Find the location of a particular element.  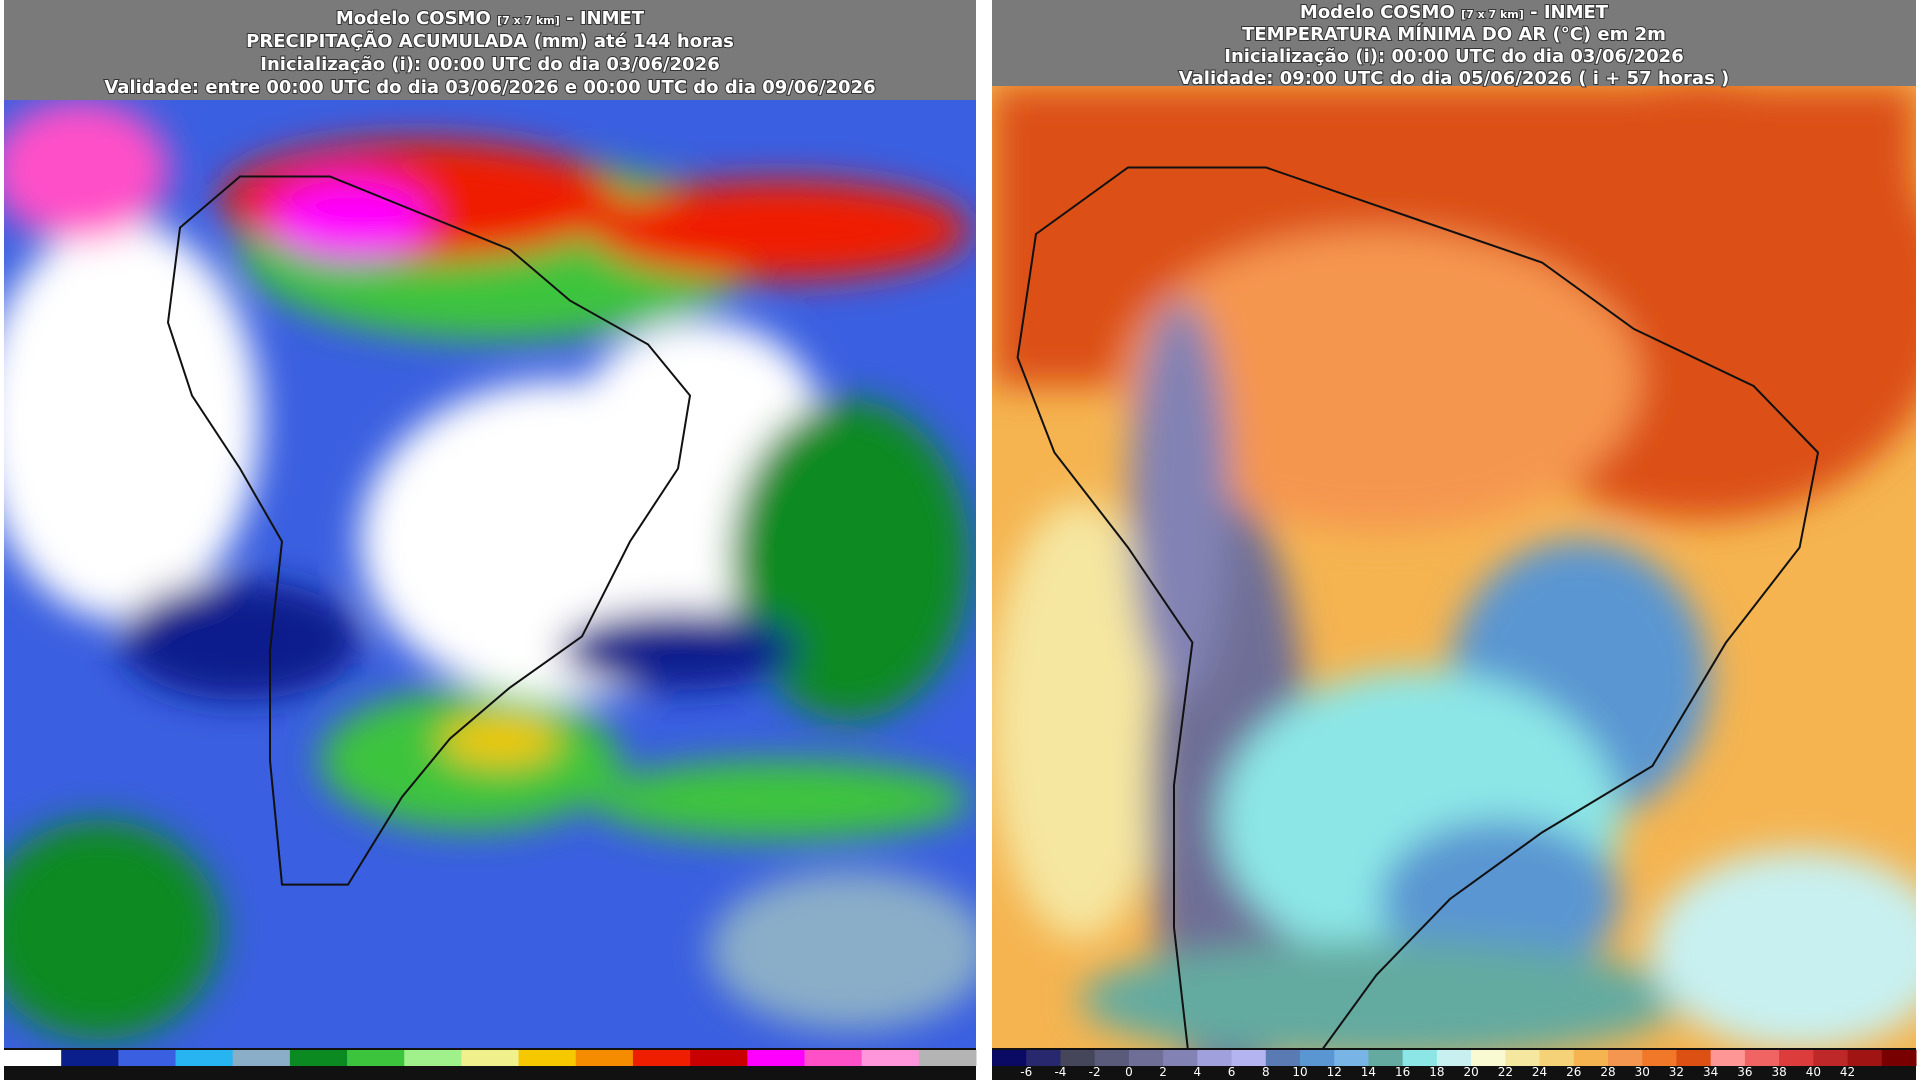

colorbar-label: 6 is located at coordinates (1232, 1072).